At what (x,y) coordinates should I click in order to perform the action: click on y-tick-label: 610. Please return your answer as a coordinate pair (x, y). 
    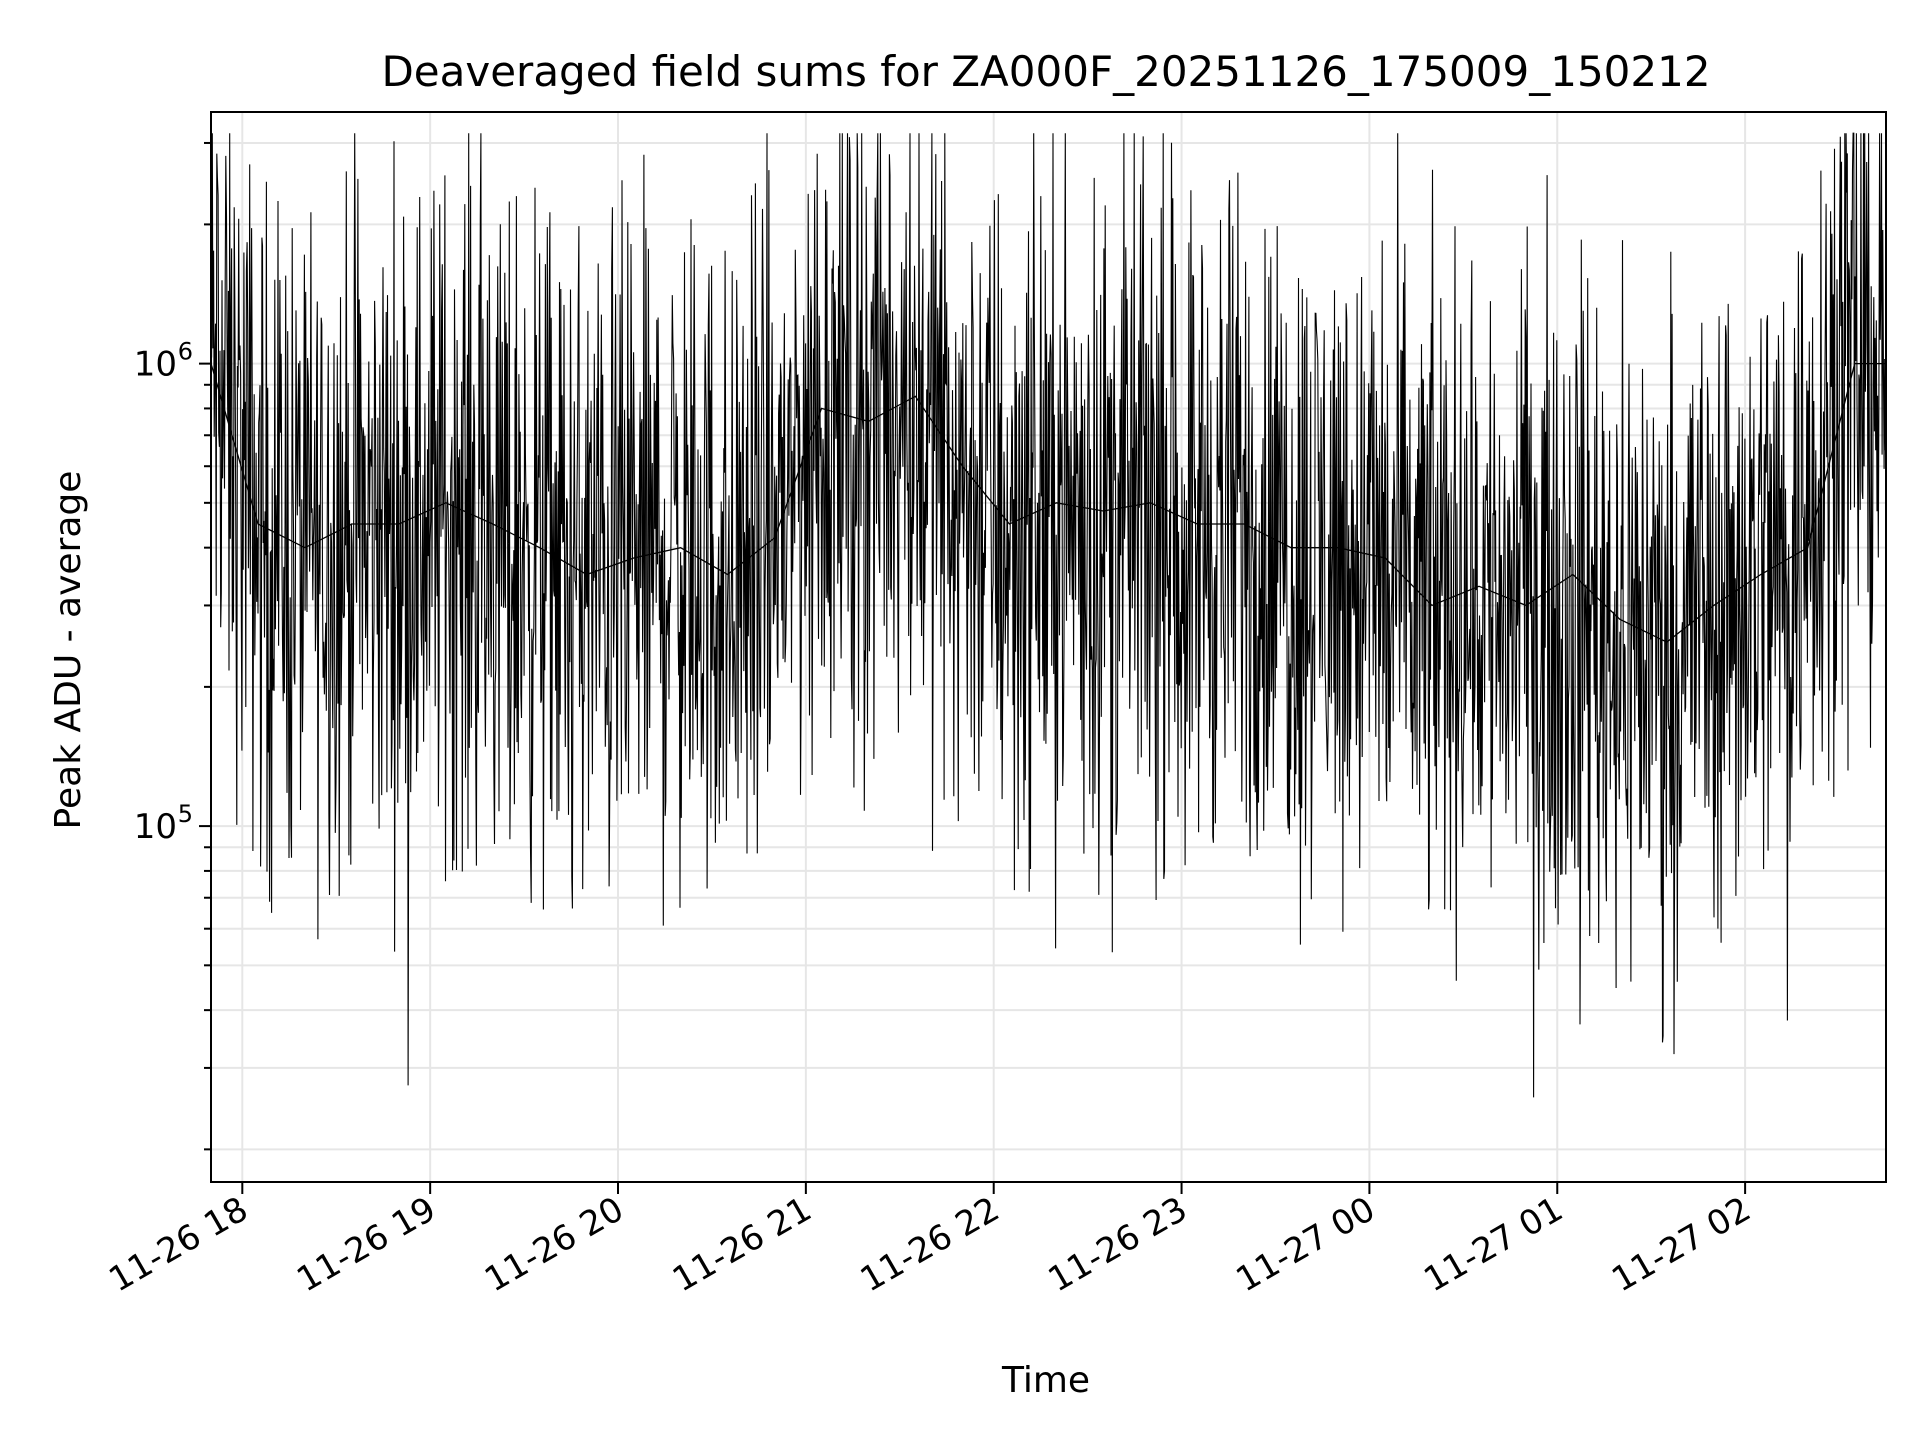
    Looking at the image, I should click on (163, 361).